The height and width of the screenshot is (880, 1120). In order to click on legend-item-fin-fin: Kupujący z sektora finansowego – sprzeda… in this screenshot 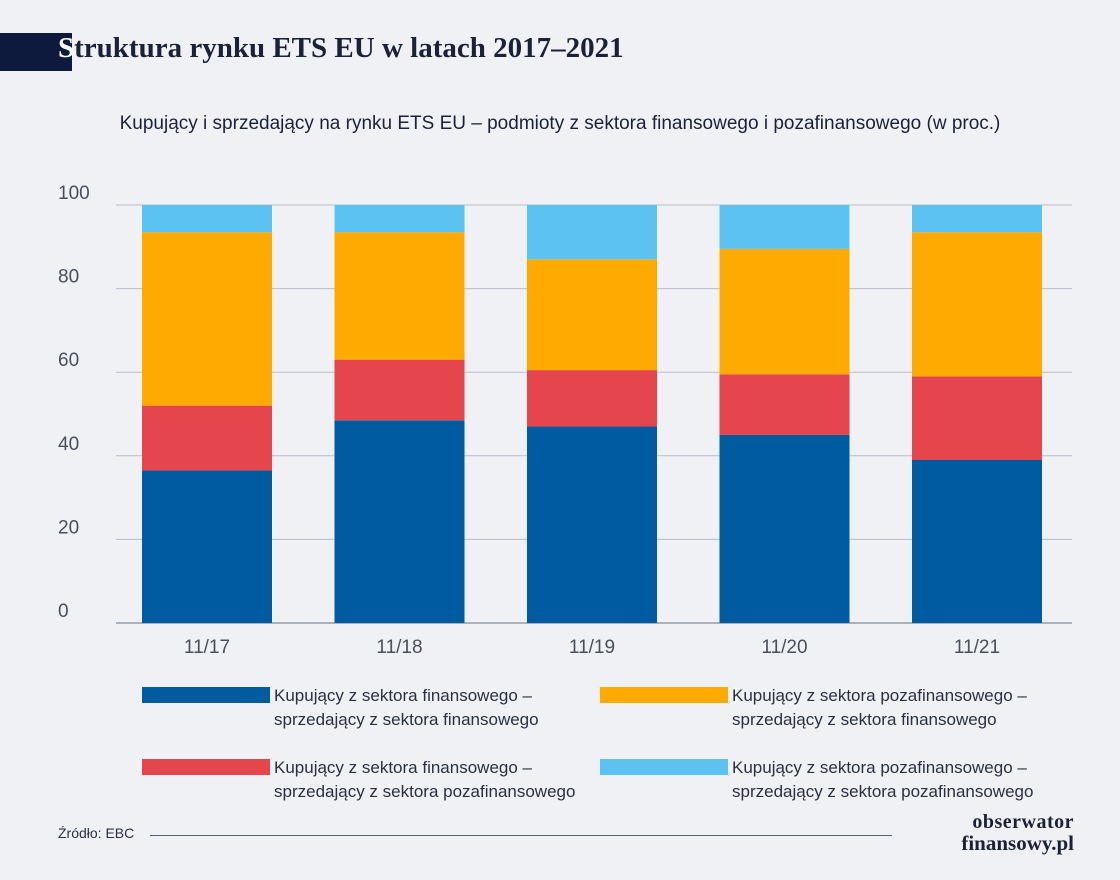, I will do `click(340, 708)`.